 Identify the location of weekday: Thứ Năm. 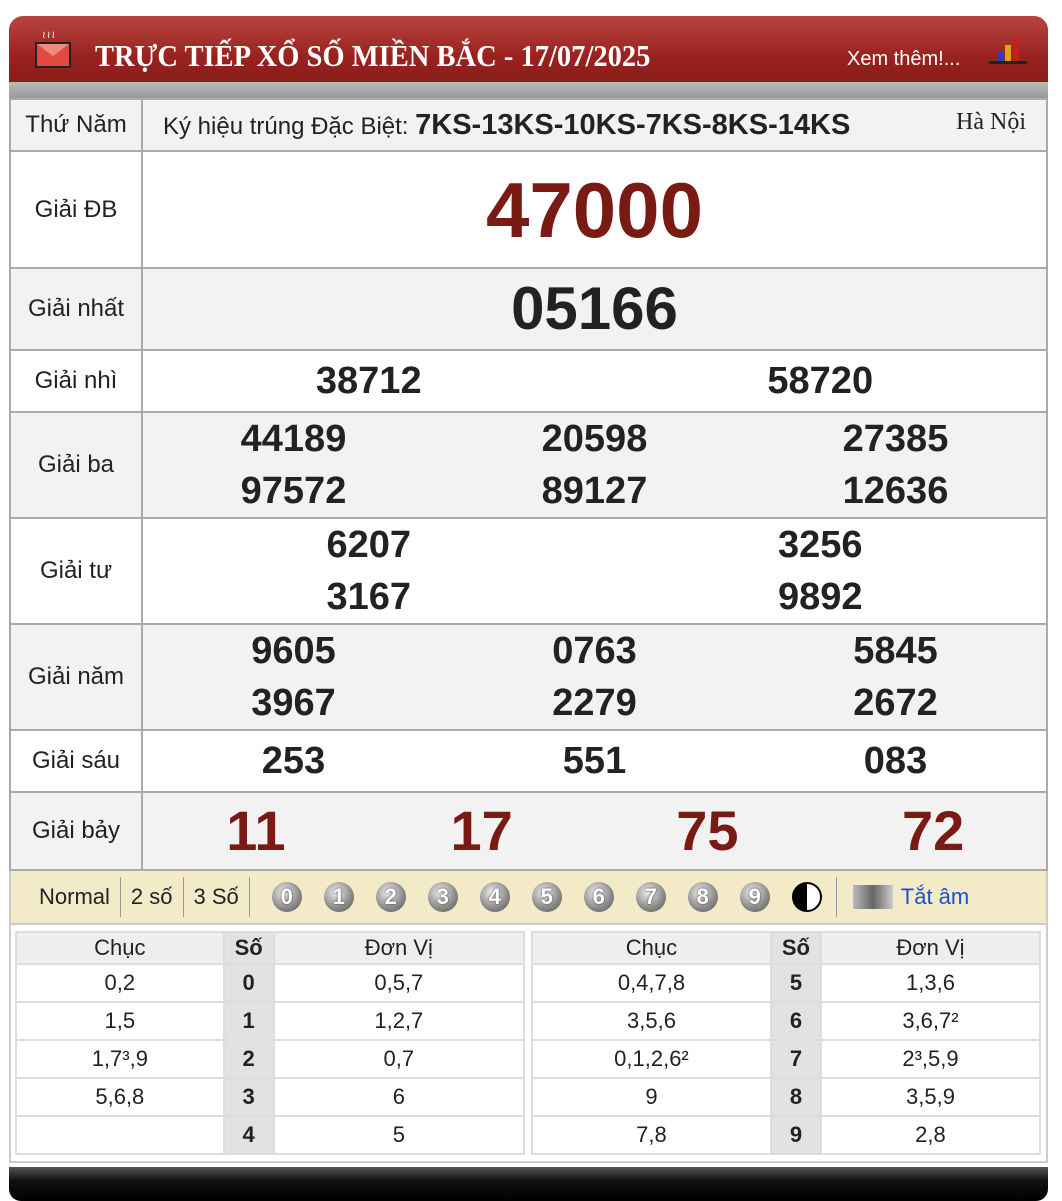
(76, 125).